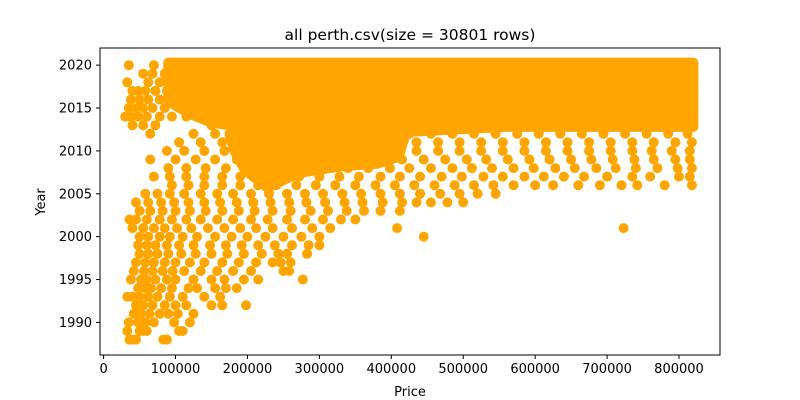  Describe the element at coordinates (75, 194) in the screenshot. I see `y-tick-label: 2005` at that location.